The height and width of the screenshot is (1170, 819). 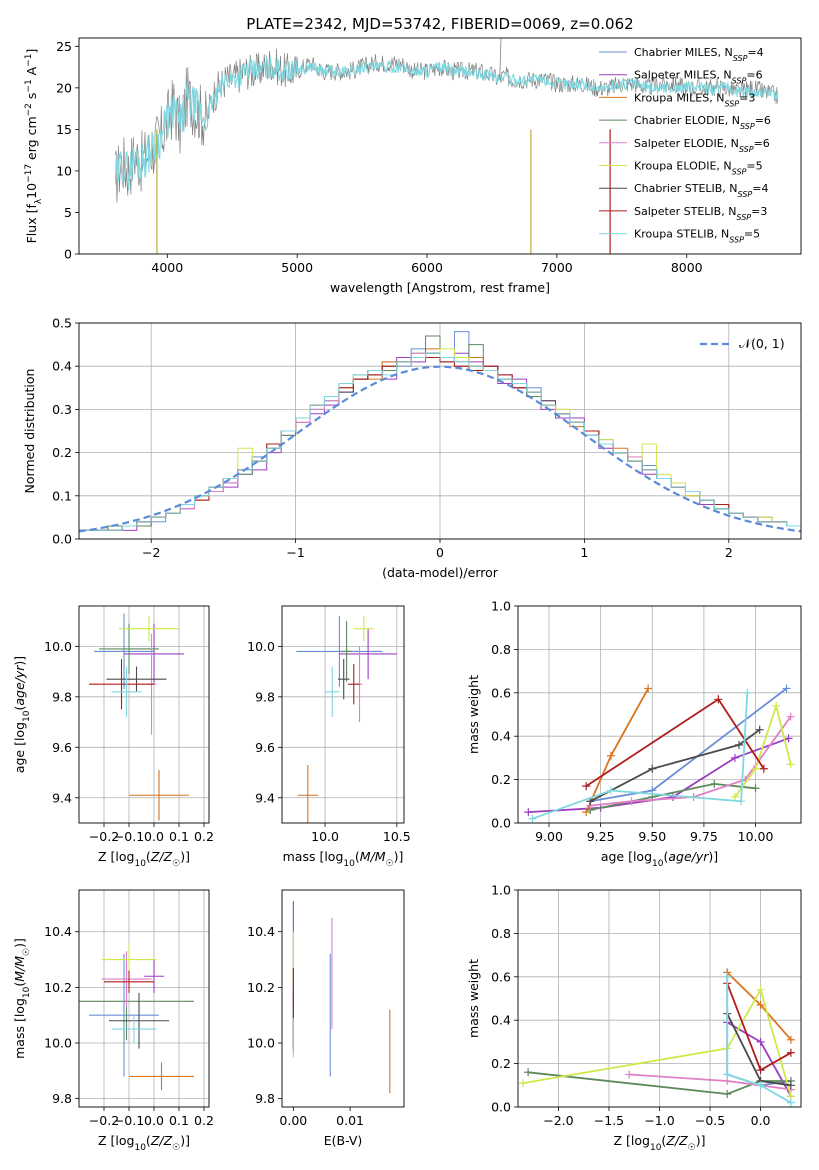 What do you see at coordinates (293, 1120) in the screenshot?
I see `x-tick-label: 0.00` at bounding box center [293, 1120].